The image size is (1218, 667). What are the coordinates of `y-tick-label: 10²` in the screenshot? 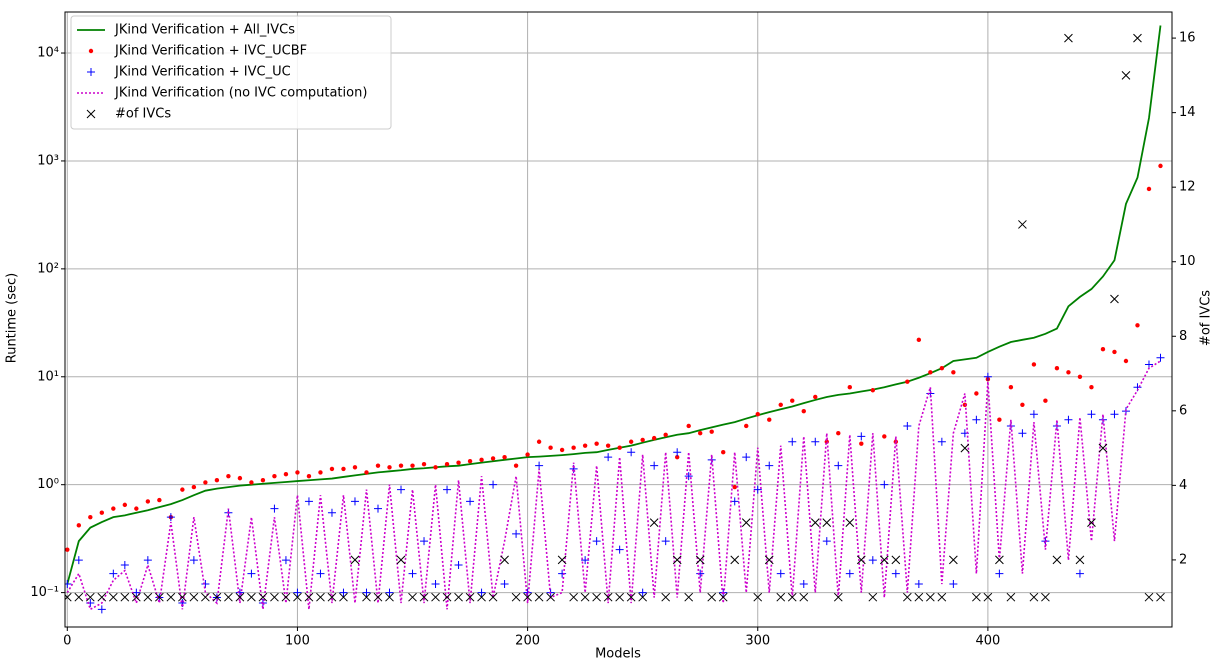 It's located at (48, 268).